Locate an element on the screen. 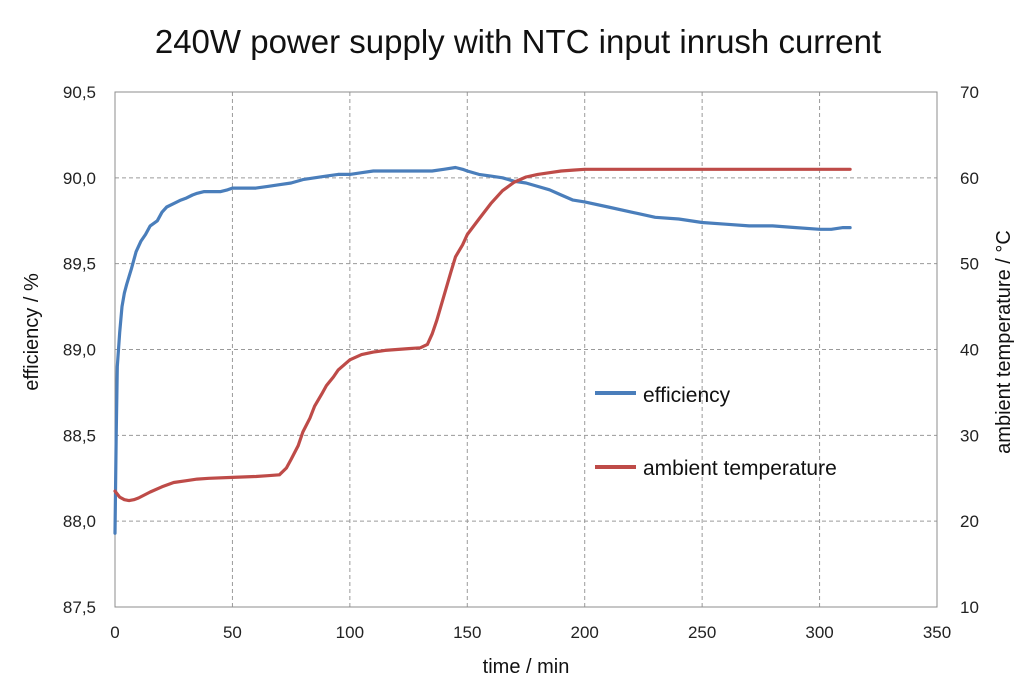 This screenshot has height=694, width=1023. x-tick-label: 200 is located at coordinates (585, 632).